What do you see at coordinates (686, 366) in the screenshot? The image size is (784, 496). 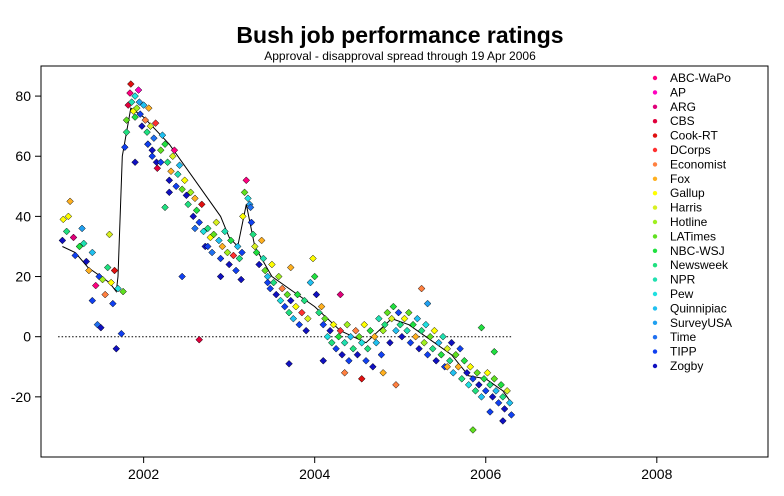 I see `legend-label: Zogby` at bounding box center [686, 366].